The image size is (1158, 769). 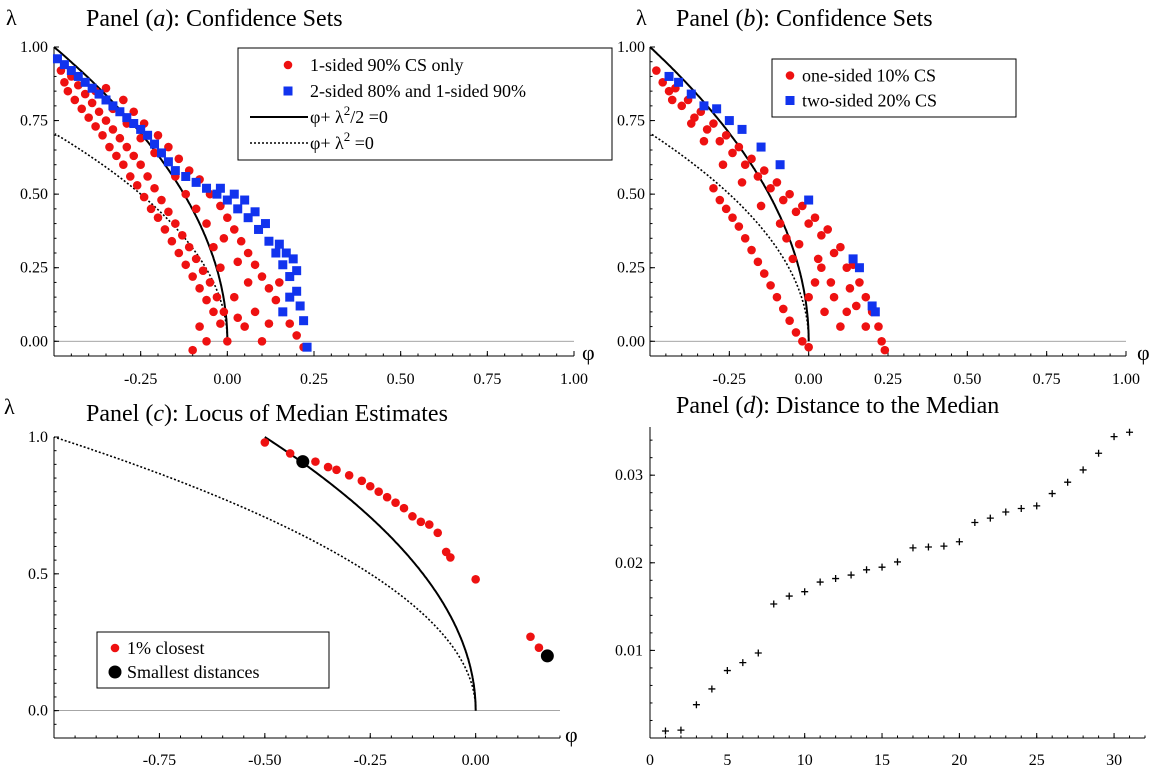 I want to click on x-tick-label: 0, so click(x=650, y=760).